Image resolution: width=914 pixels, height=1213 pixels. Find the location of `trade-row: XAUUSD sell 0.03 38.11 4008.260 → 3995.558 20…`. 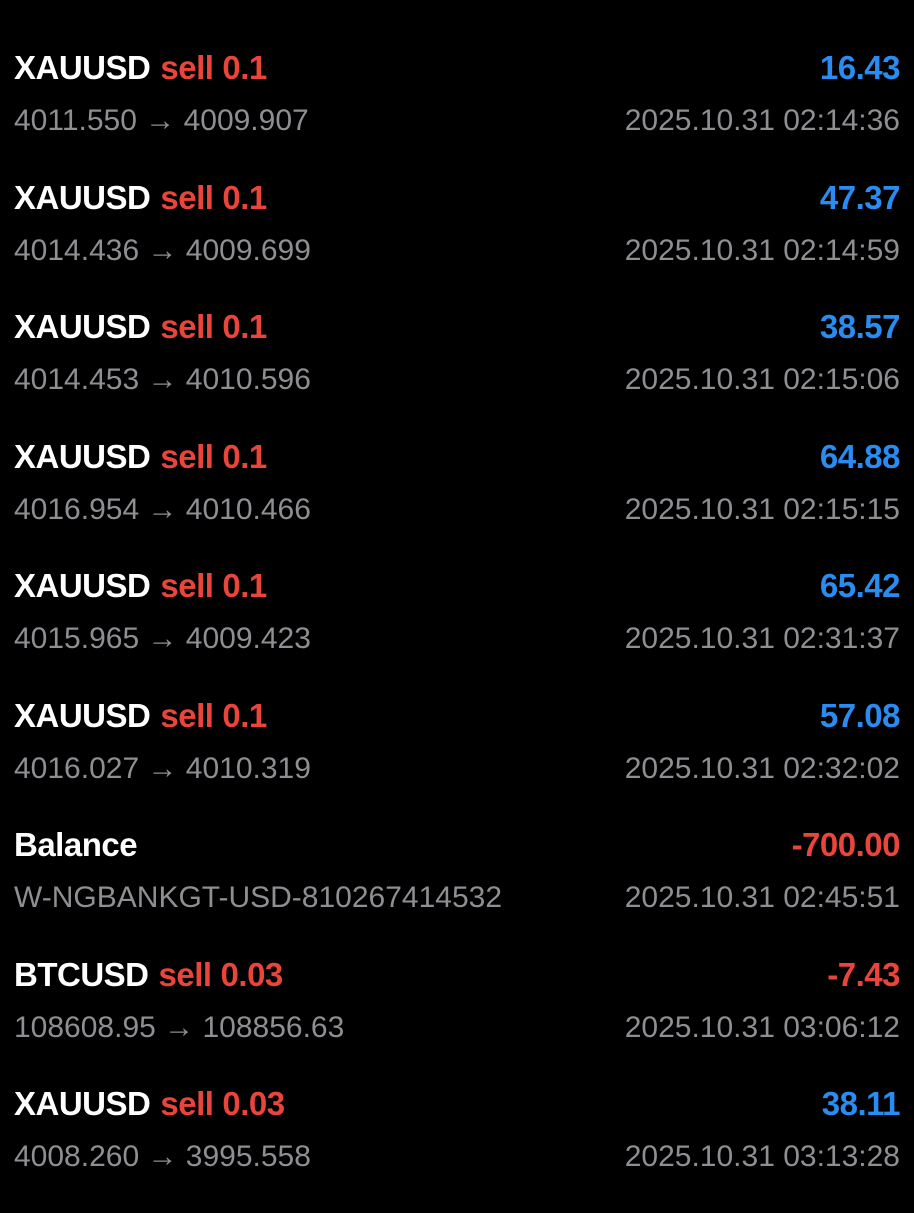

trade-row: XAUUSD sell 0.03 38.11 4008.260 → 3995.558 20… is located at coordinates (457, 1148).